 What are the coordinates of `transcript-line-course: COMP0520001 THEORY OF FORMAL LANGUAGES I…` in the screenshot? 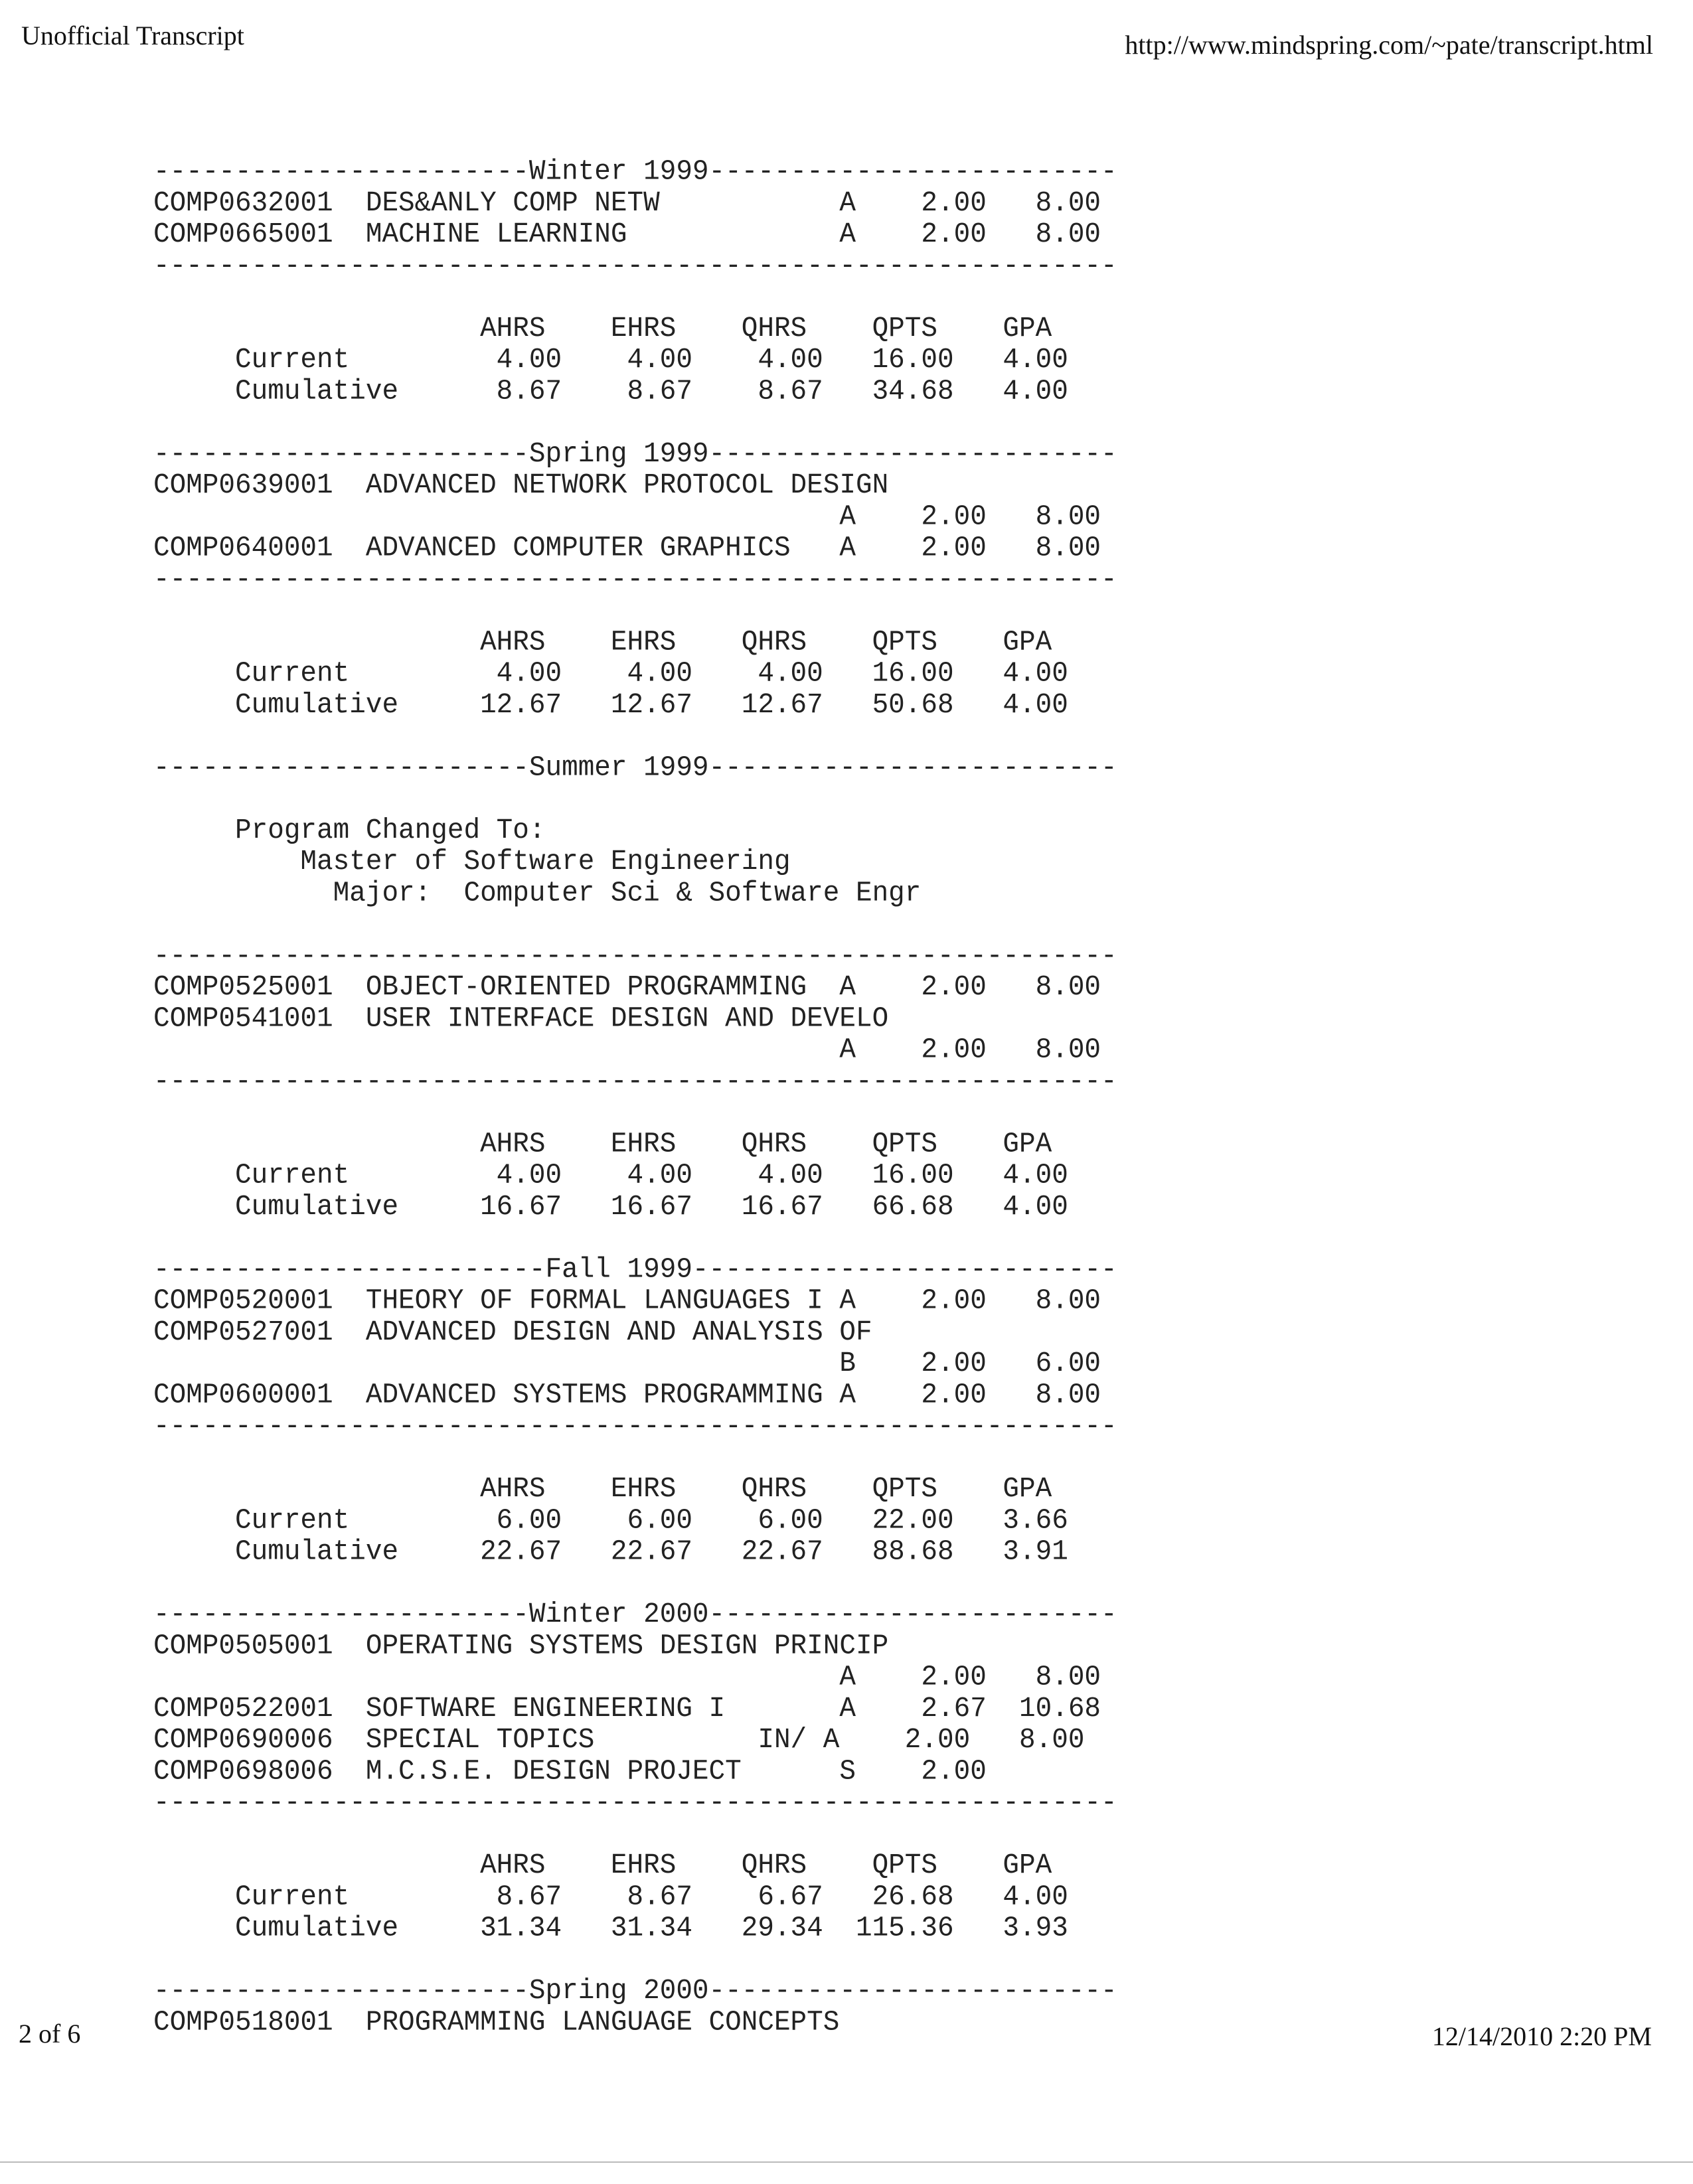 It's located at (627, 1301).